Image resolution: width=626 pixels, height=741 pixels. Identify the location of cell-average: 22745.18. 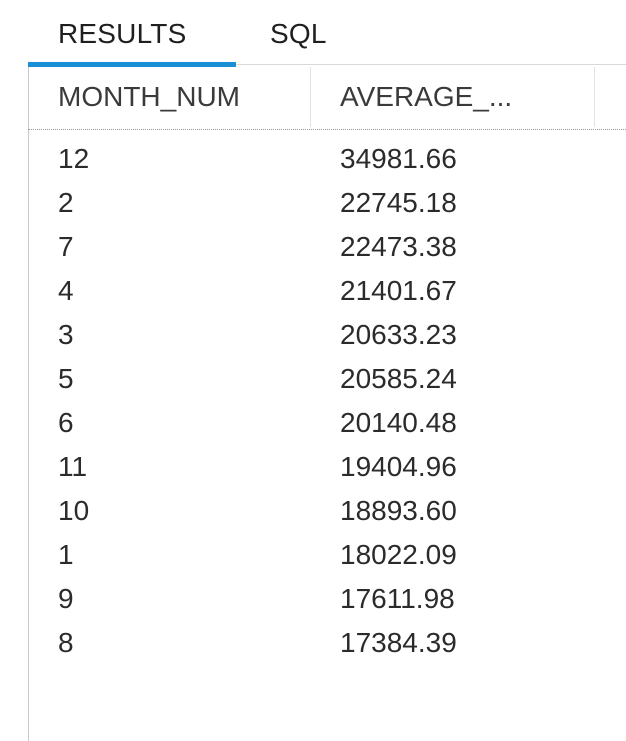
(398, 202).